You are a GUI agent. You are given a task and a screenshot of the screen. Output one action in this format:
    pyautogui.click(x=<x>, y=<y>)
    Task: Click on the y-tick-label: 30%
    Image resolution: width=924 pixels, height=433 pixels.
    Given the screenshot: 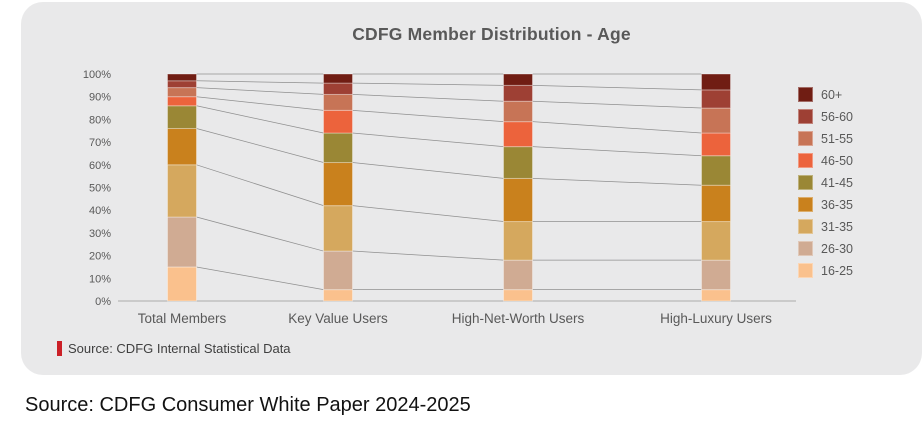 What is the action you would take?
    pyautogui.click(x=100, y=234)
    